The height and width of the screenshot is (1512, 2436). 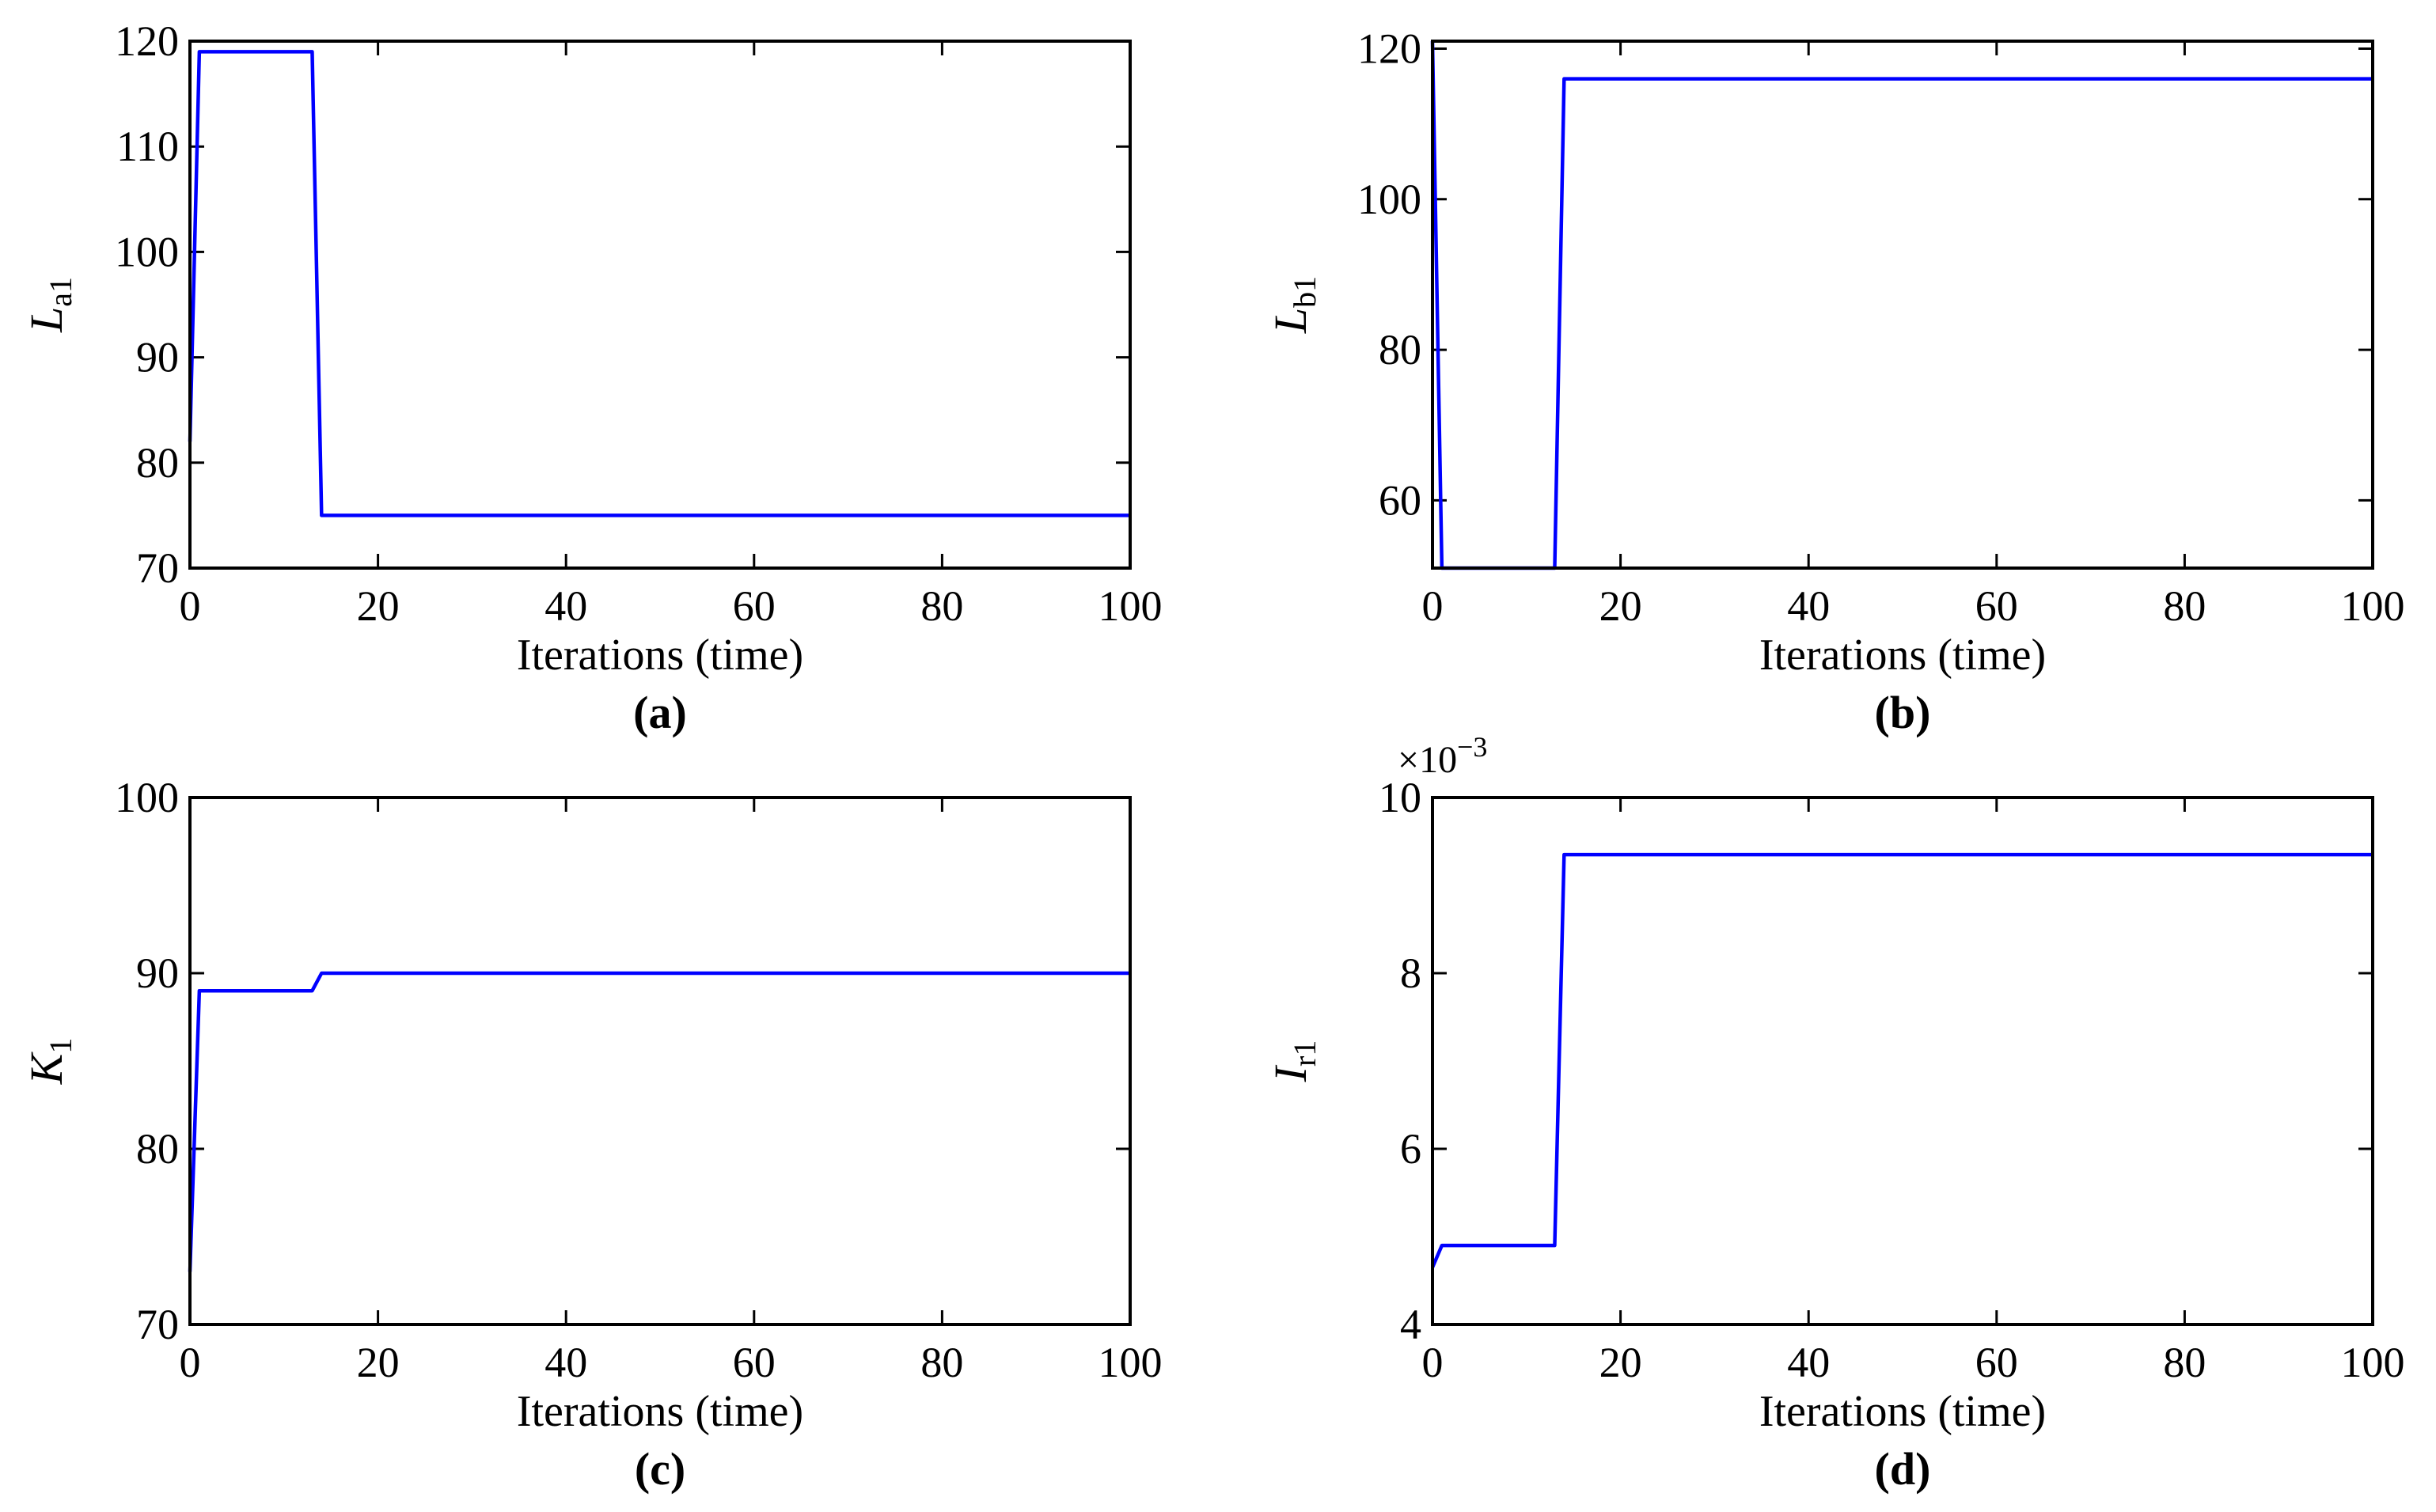 What do you see at coordinates (1410, 1149) in the screenshot?
I see `y-tick-label: 6` at bounding box center [1410, 1149].